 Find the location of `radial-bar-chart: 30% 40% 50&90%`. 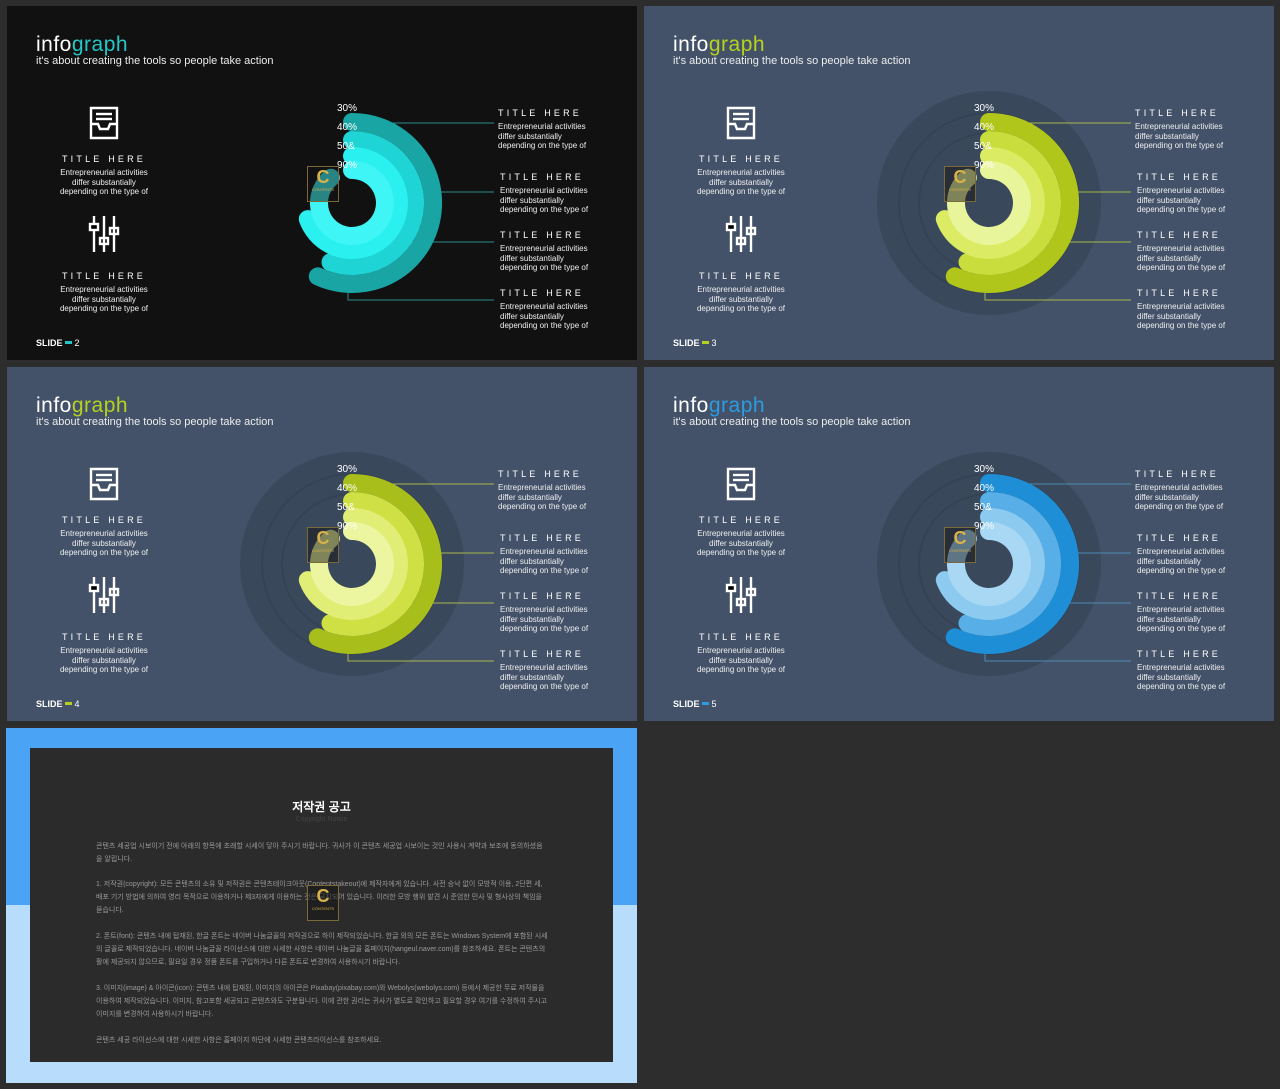

radial-bar-chart: 30% 40% 50&90% is located at coordinates (367, 564).